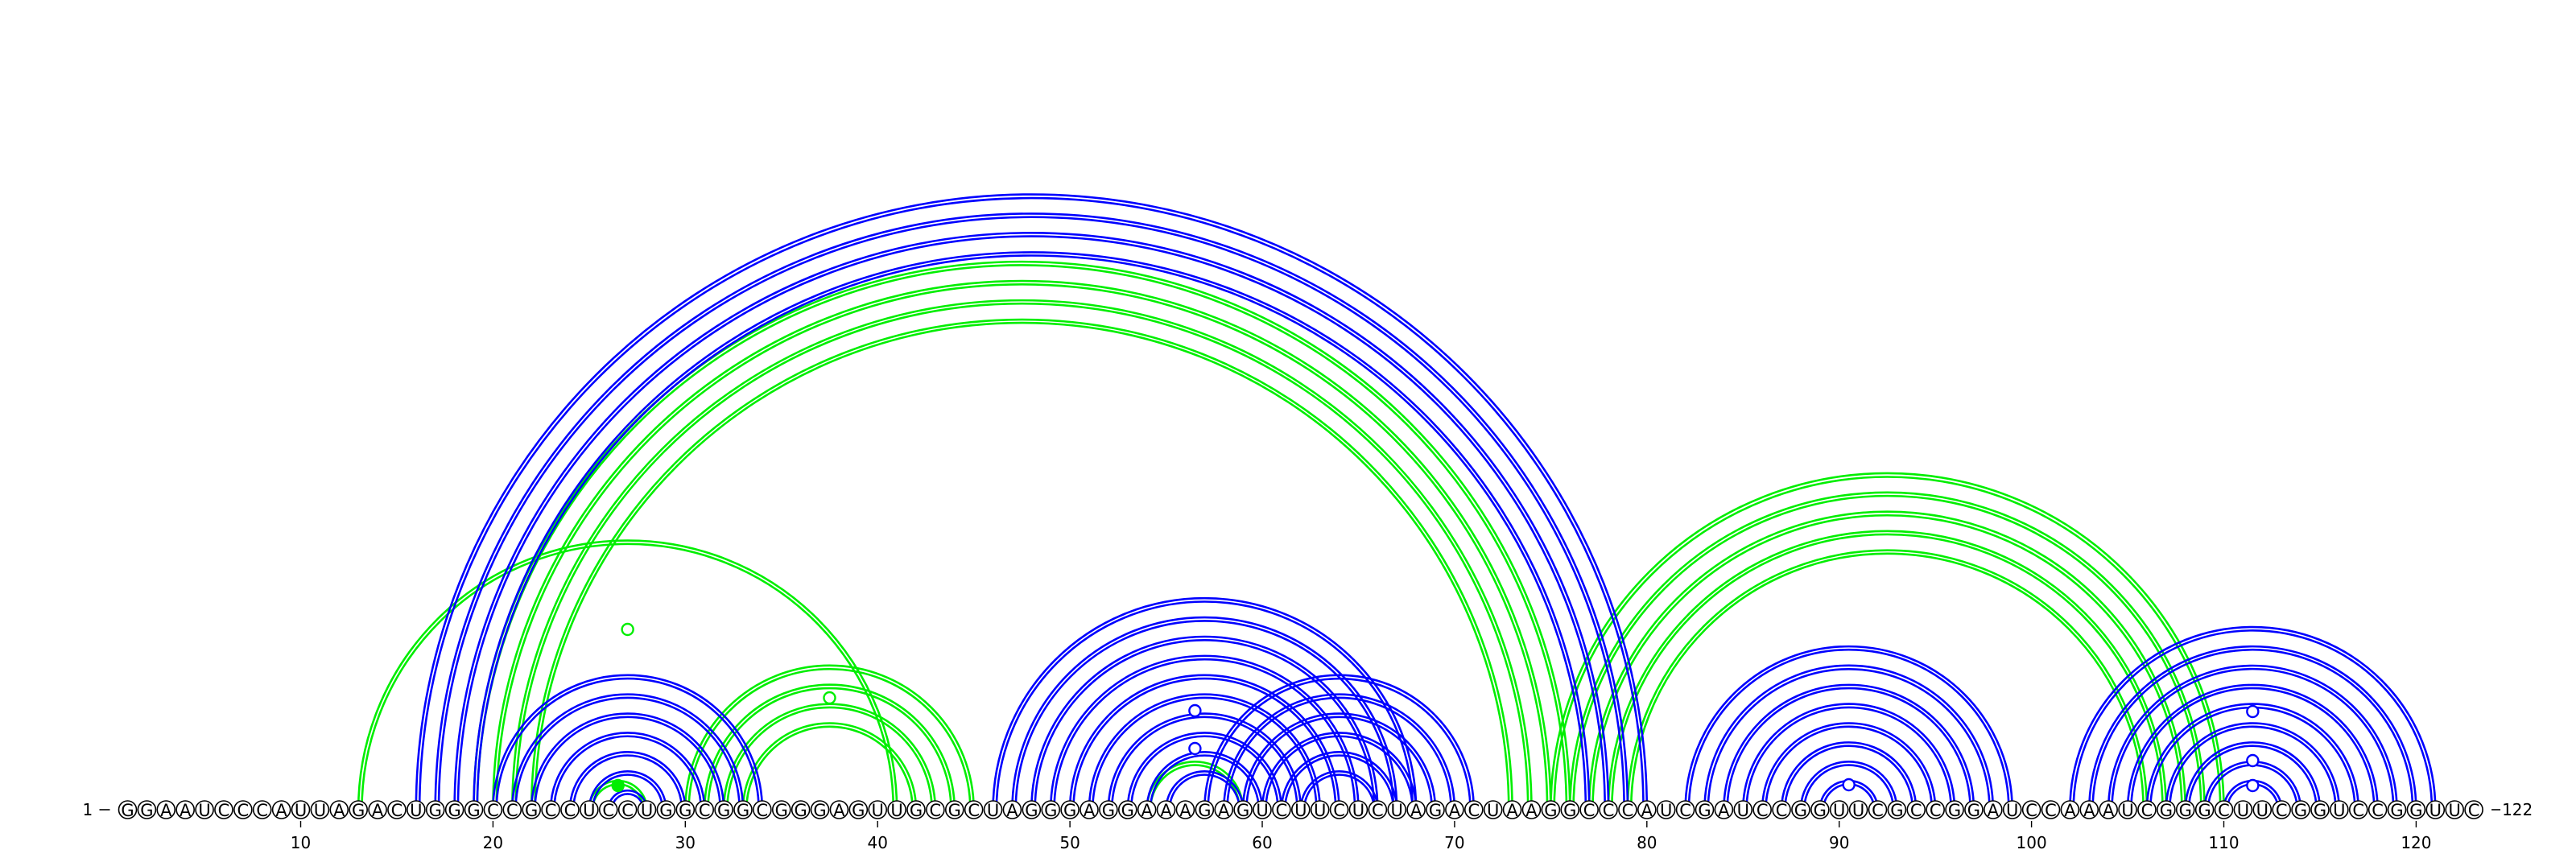 The height and width of the screenshot is (858, 2576). What do you see at coordinates (685, 842) in the screenshot?
I see `tick-label: 30` at bounding box center [685, 842].